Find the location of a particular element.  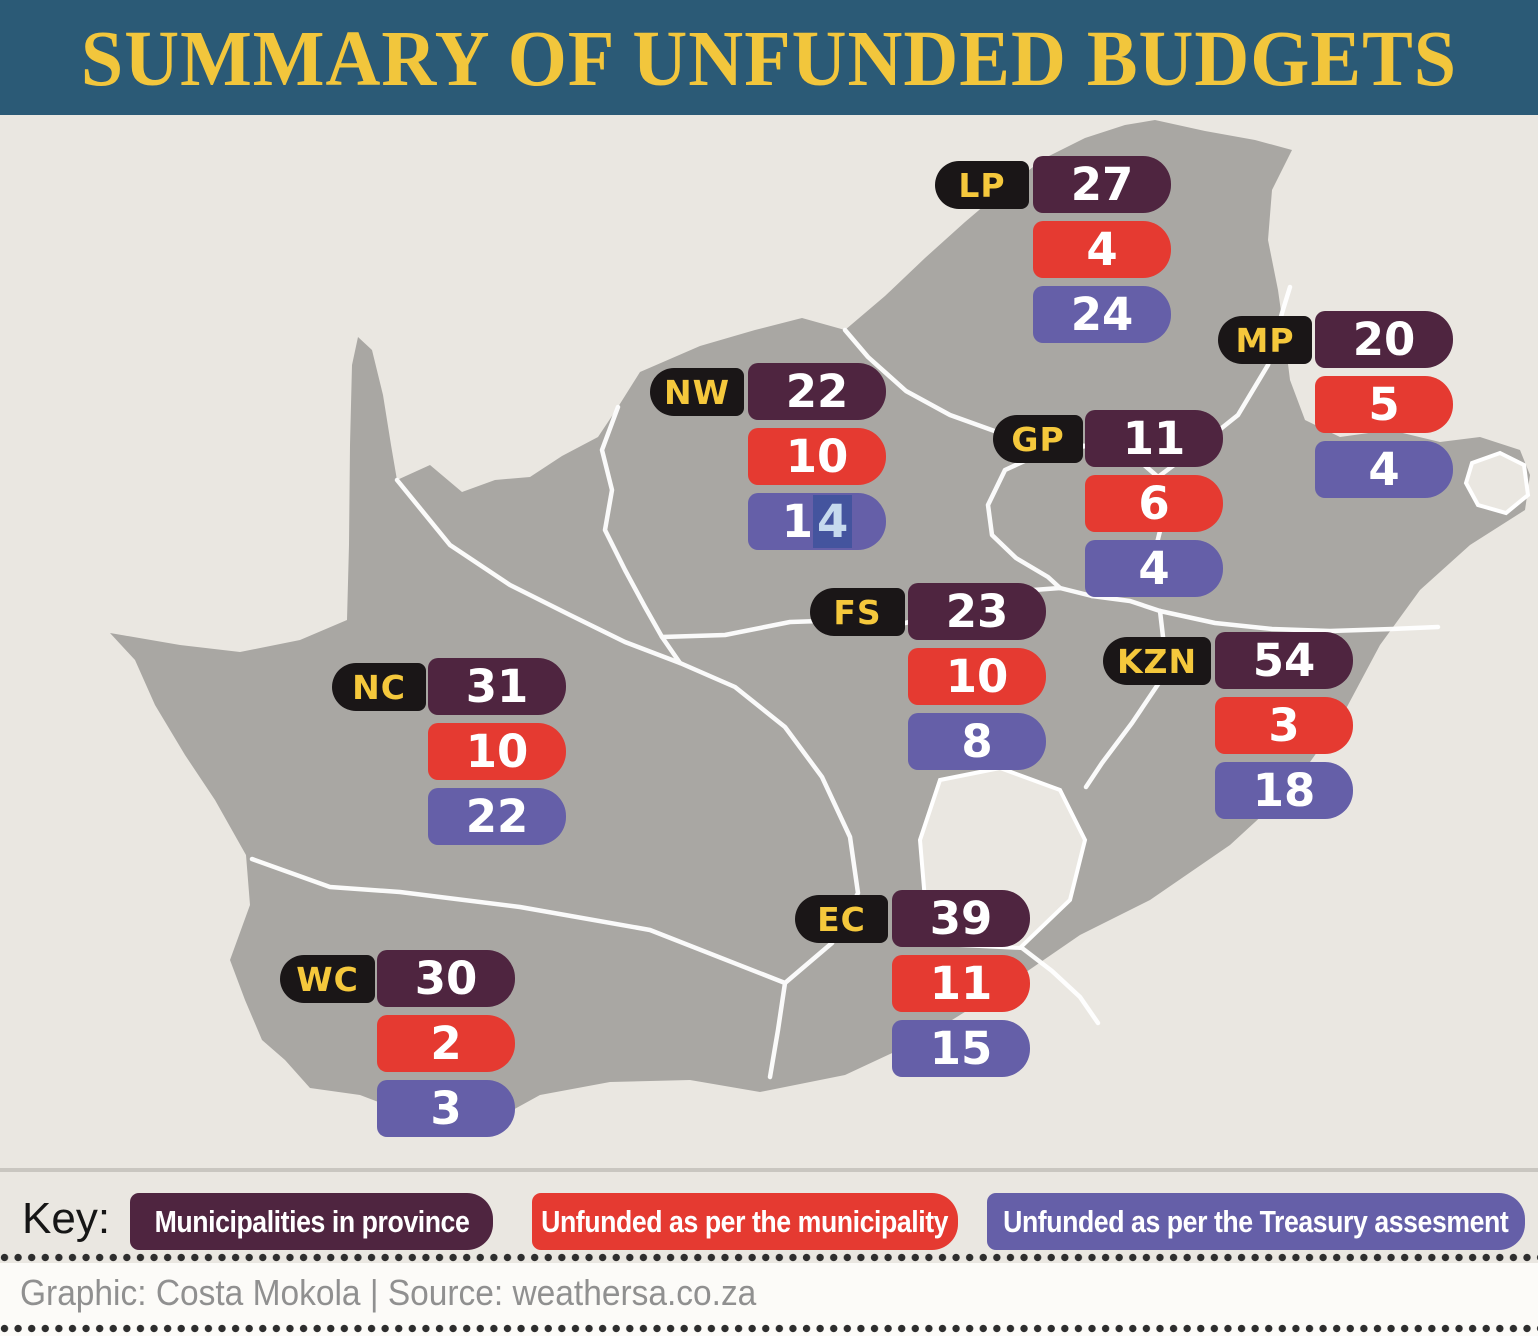

province-label-LP: LP is located at coordinates (982, 185).